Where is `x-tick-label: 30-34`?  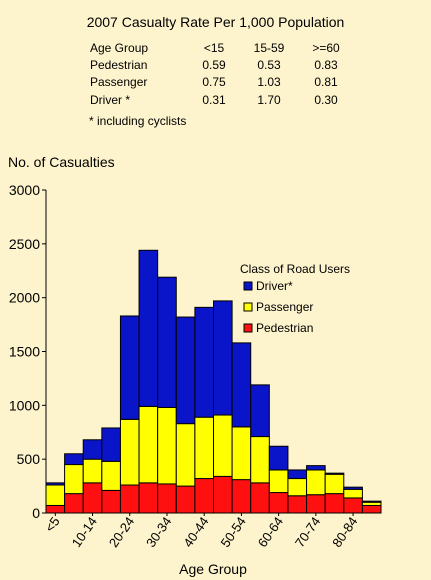 x-tick-label: 30-34 is located at coordinates (158, 532).